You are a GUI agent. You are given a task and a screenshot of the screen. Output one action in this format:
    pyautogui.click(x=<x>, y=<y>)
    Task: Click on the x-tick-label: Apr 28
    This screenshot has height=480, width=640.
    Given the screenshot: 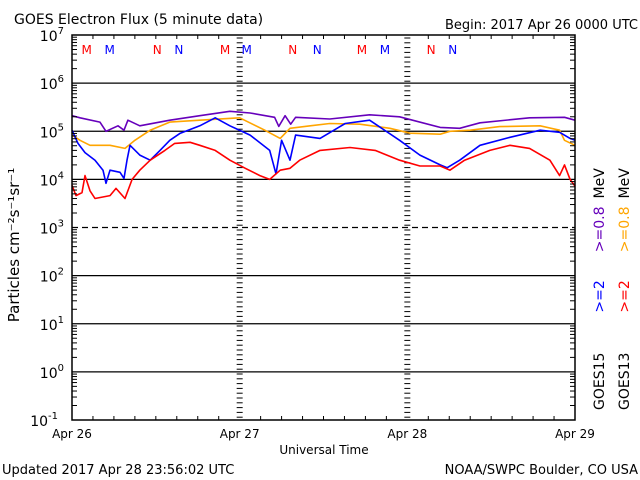 What is the action you would take?
    pyautogui.click(x=407, y=434)
    